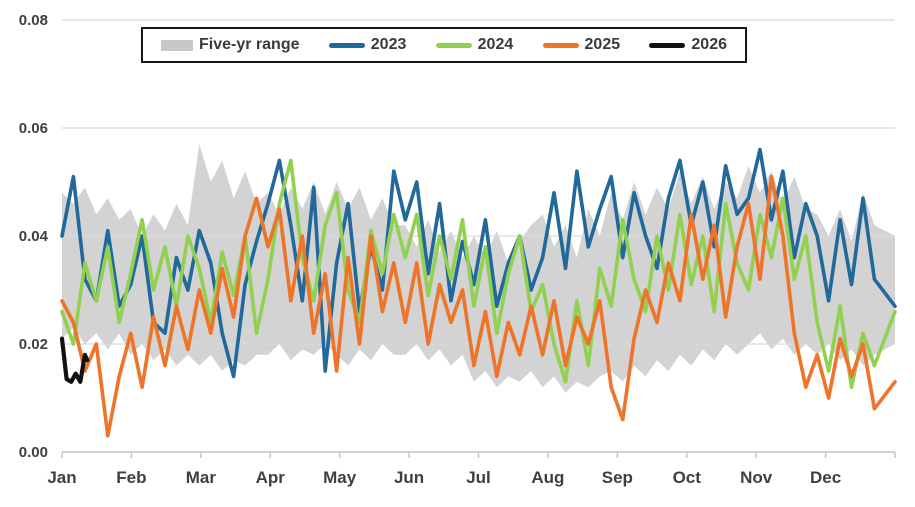  Describe the element at coordinates (688, 45) in the screenshot. I see `legend-item-2026: 2026` at that location.